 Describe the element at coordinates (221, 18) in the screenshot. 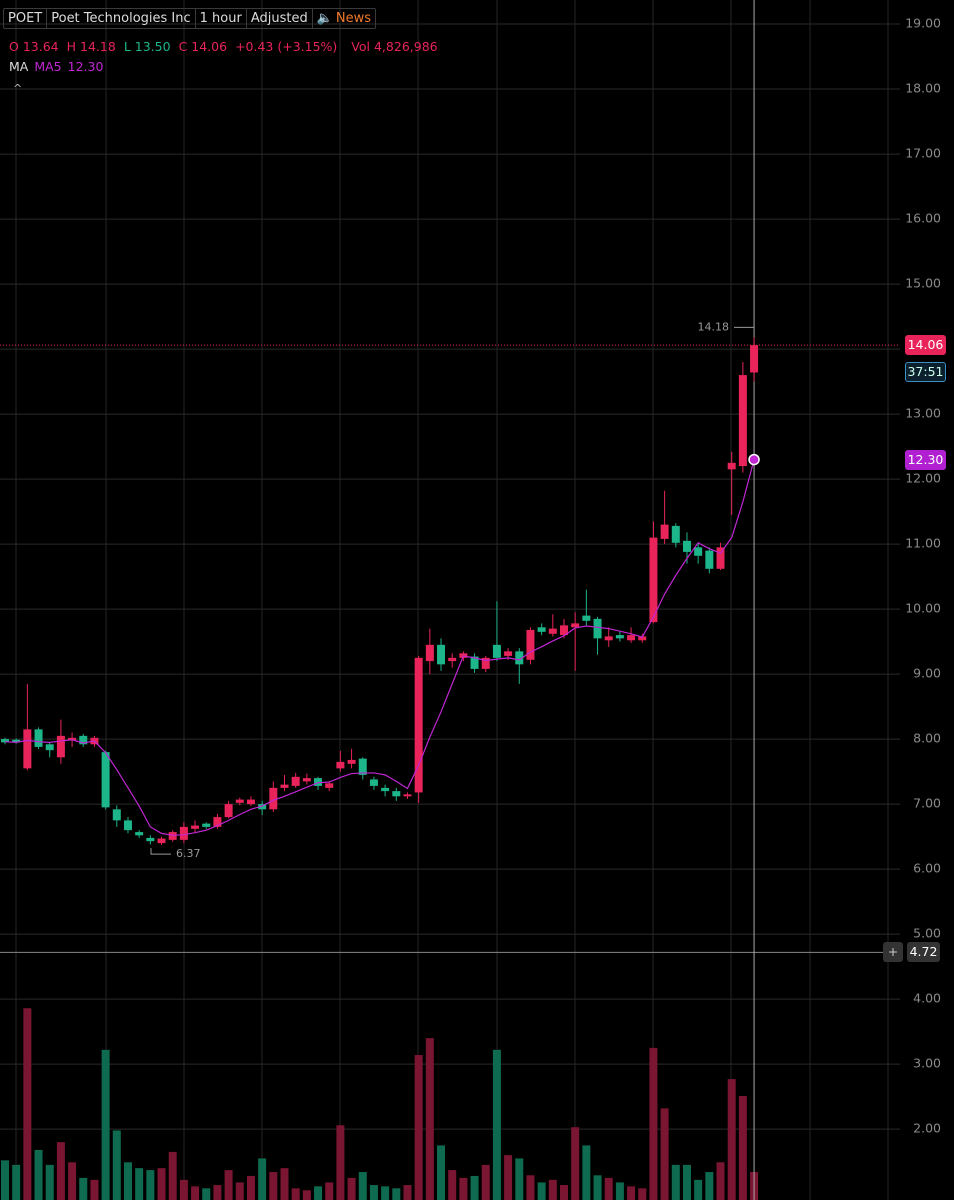

I see `interval: 1 hour` at that location.